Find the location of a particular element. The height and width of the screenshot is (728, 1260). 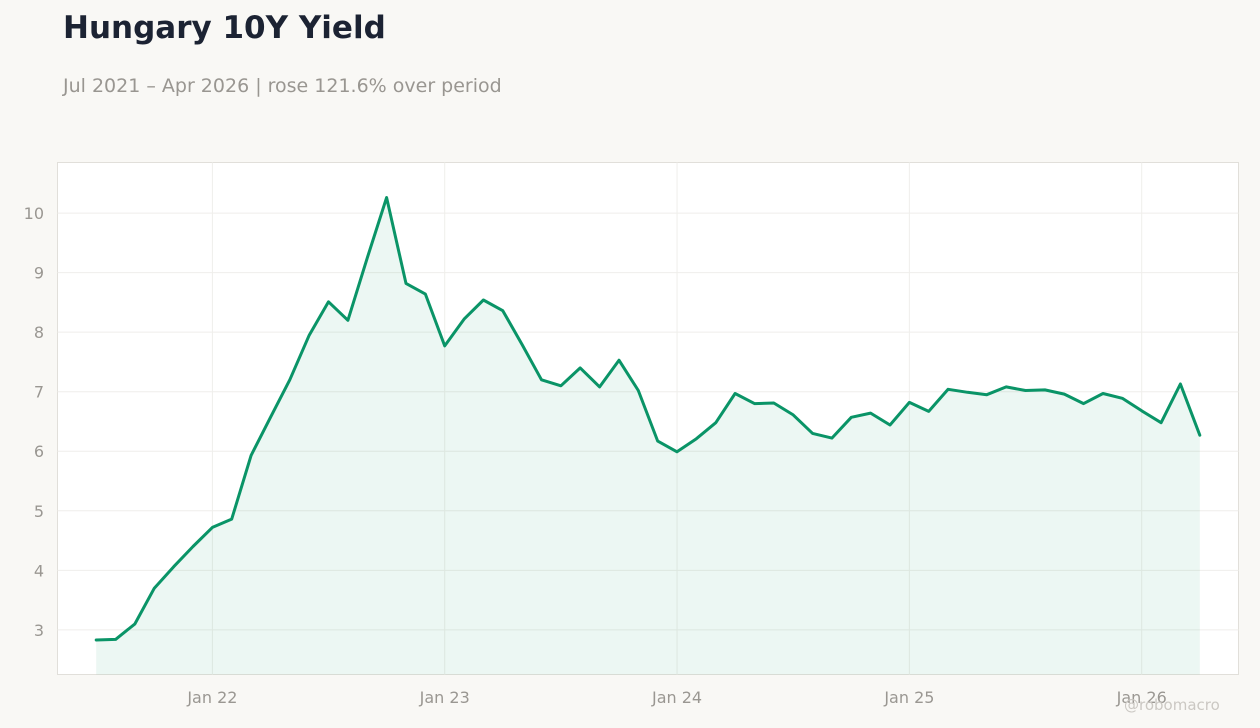

y-tick-label: 10 is located at coordinates (34, 213).